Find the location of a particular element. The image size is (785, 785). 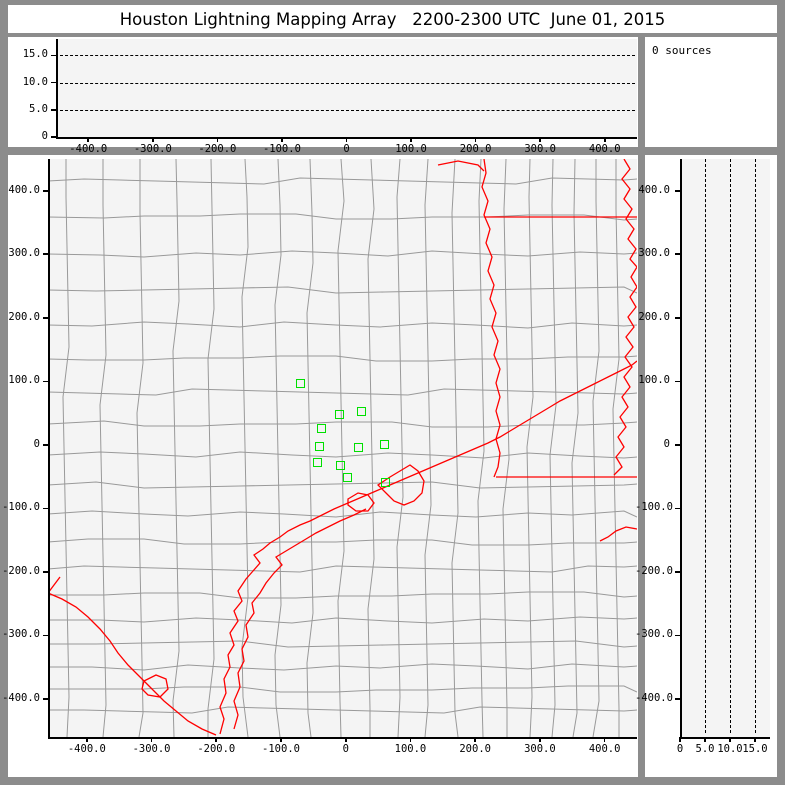

source-count-panel: 0 sources is located at coordinates (711, 92).